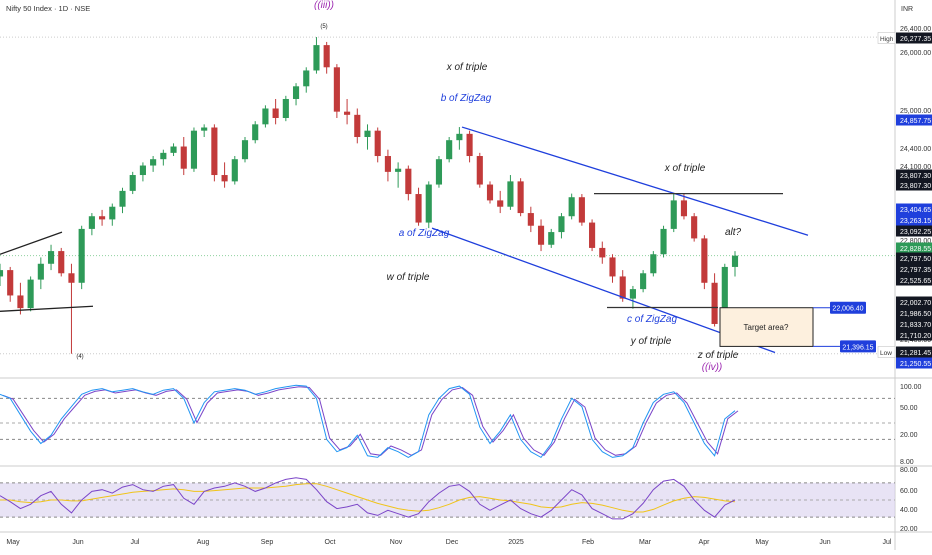  What do you see at coordinates (635, 181) in the screenshot?
I see `channel-upper-line` at bounding box center [635, 181].